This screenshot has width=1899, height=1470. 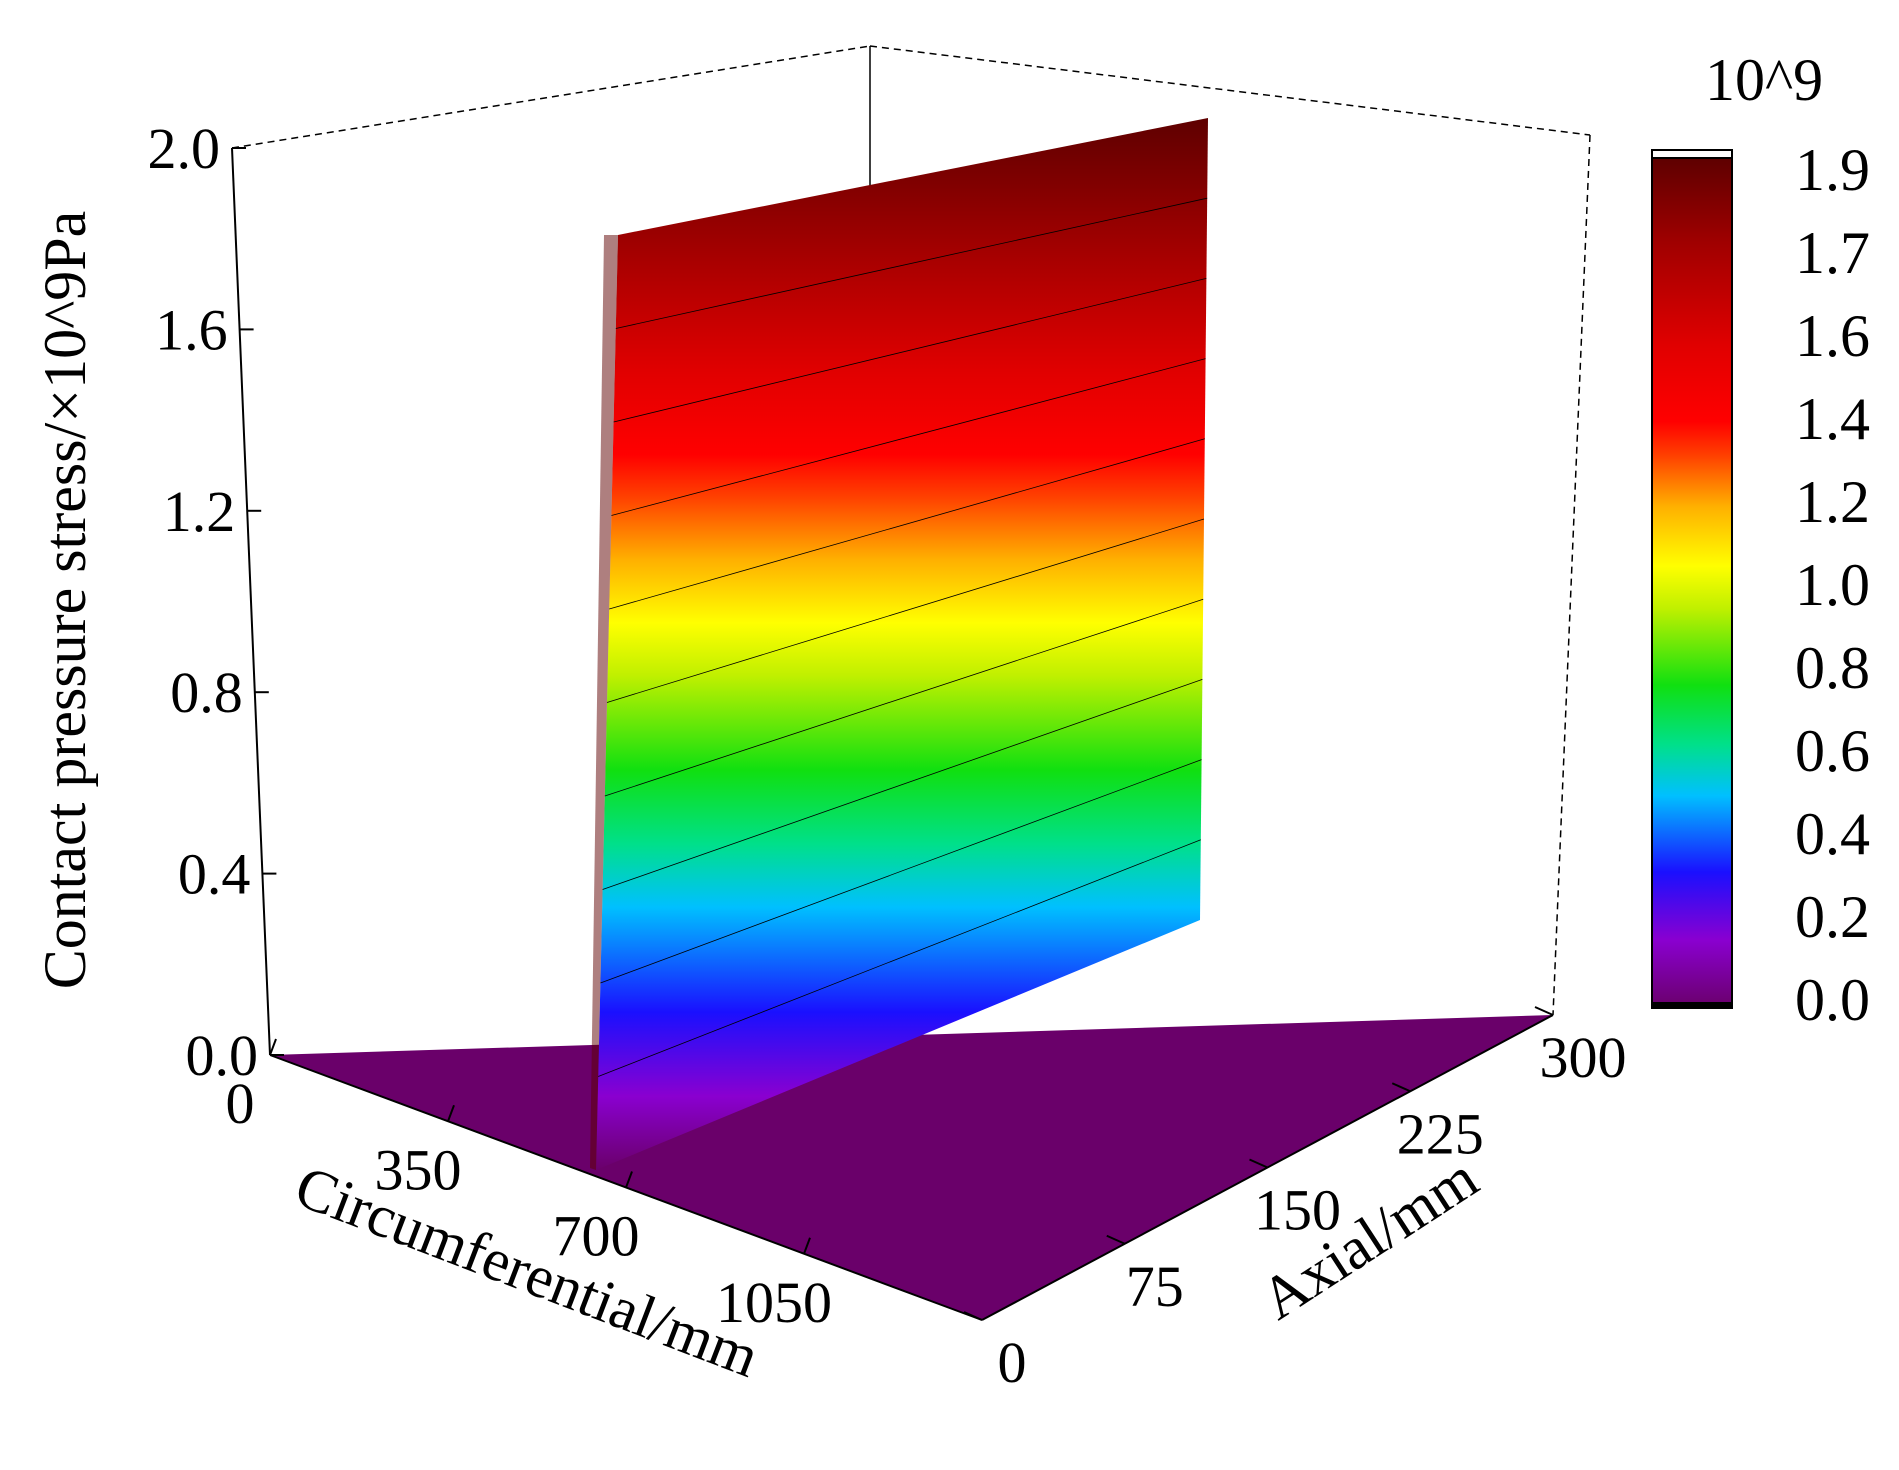 I want to click on colorbar-bottom-cap, so click(x=1692, y=1005).